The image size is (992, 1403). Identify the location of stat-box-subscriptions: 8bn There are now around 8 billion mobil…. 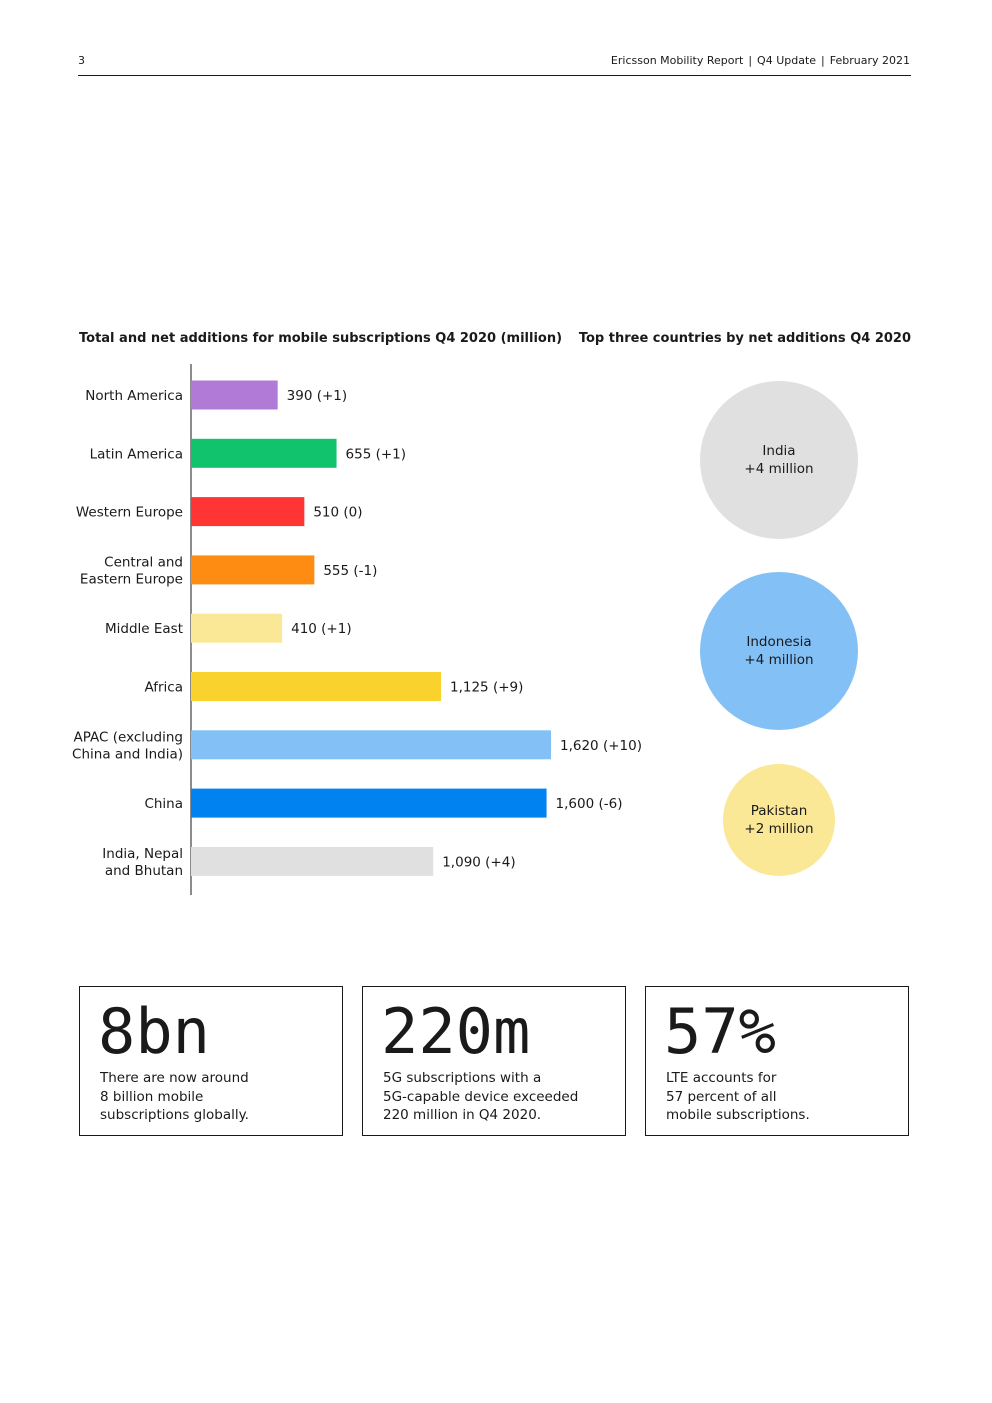
(211, 1061).